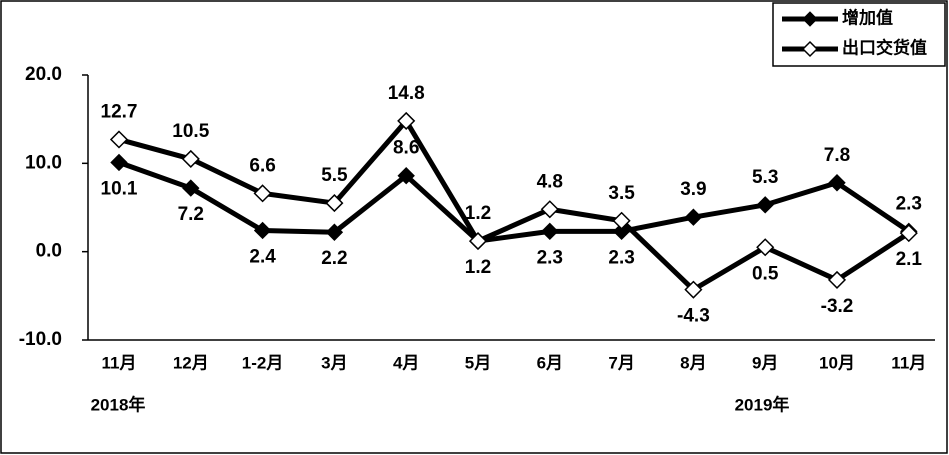 The width and height of the screenshot is (949, 455). Describe the element at coordinates (478, 362) in the screenshot. I see `x-tick-label: 5月` at that location.